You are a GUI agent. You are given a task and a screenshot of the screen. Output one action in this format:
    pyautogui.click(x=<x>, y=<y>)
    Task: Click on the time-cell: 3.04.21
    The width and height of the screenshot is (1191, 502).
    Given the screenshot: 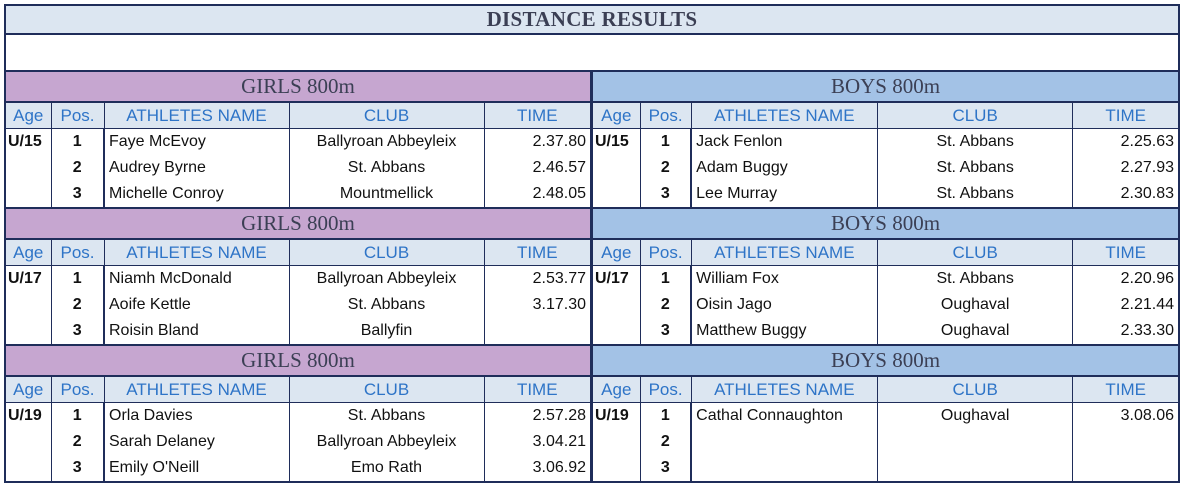 What is the action you would take?
    pyautogui.click(x=559, y=441)
    